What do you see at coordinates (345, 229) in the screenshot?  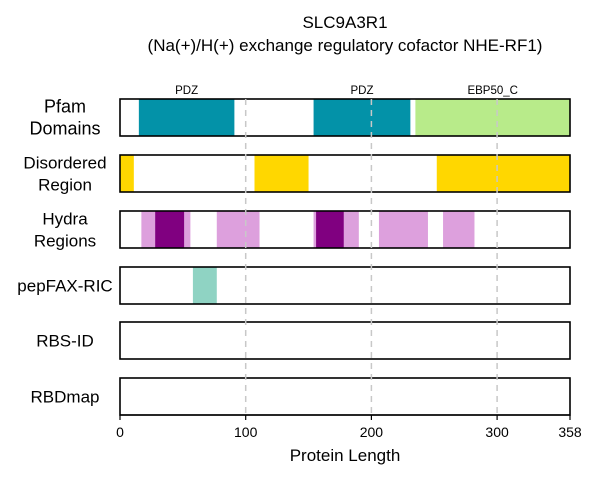 I see `track-frame-hydra-regions` at bounding box center [345, 229].